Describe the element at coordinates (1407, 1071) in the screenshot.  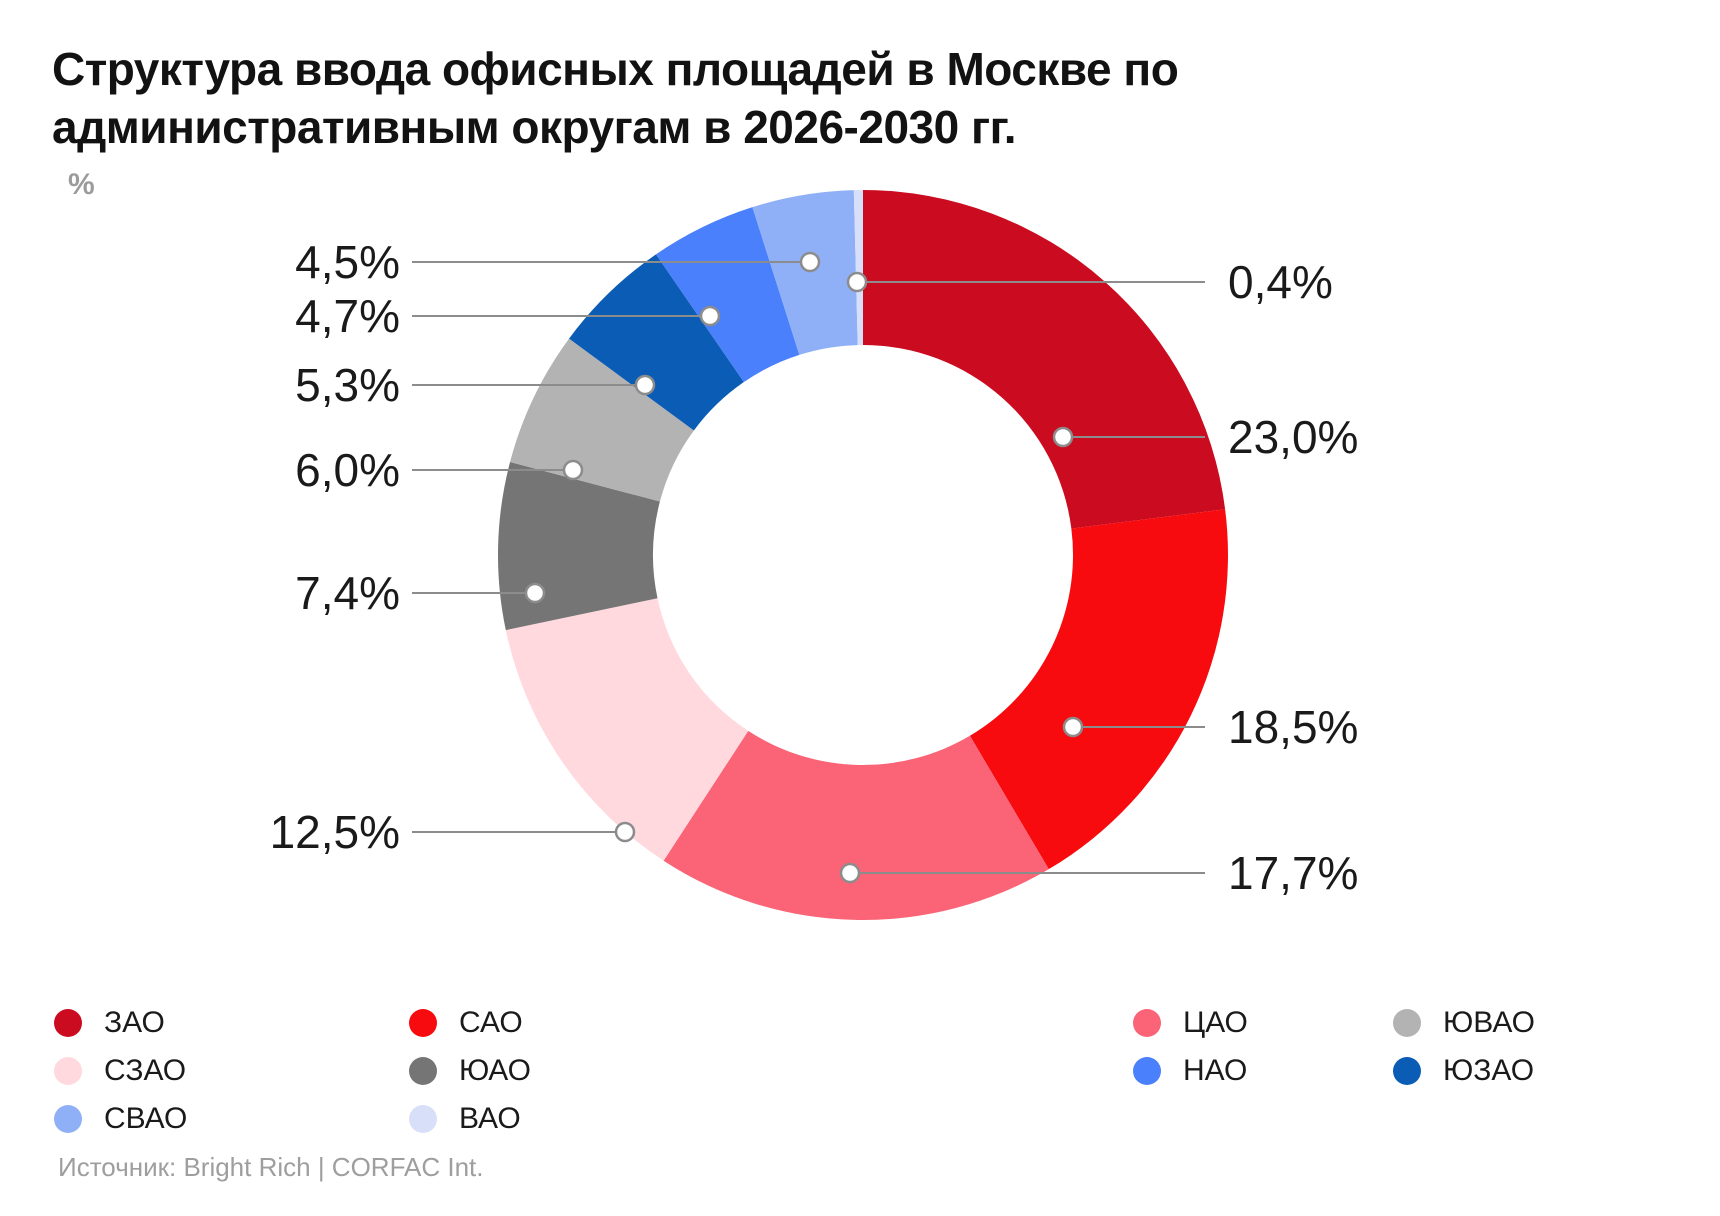
I see `legend-dot-ЮЗАО` at that location.